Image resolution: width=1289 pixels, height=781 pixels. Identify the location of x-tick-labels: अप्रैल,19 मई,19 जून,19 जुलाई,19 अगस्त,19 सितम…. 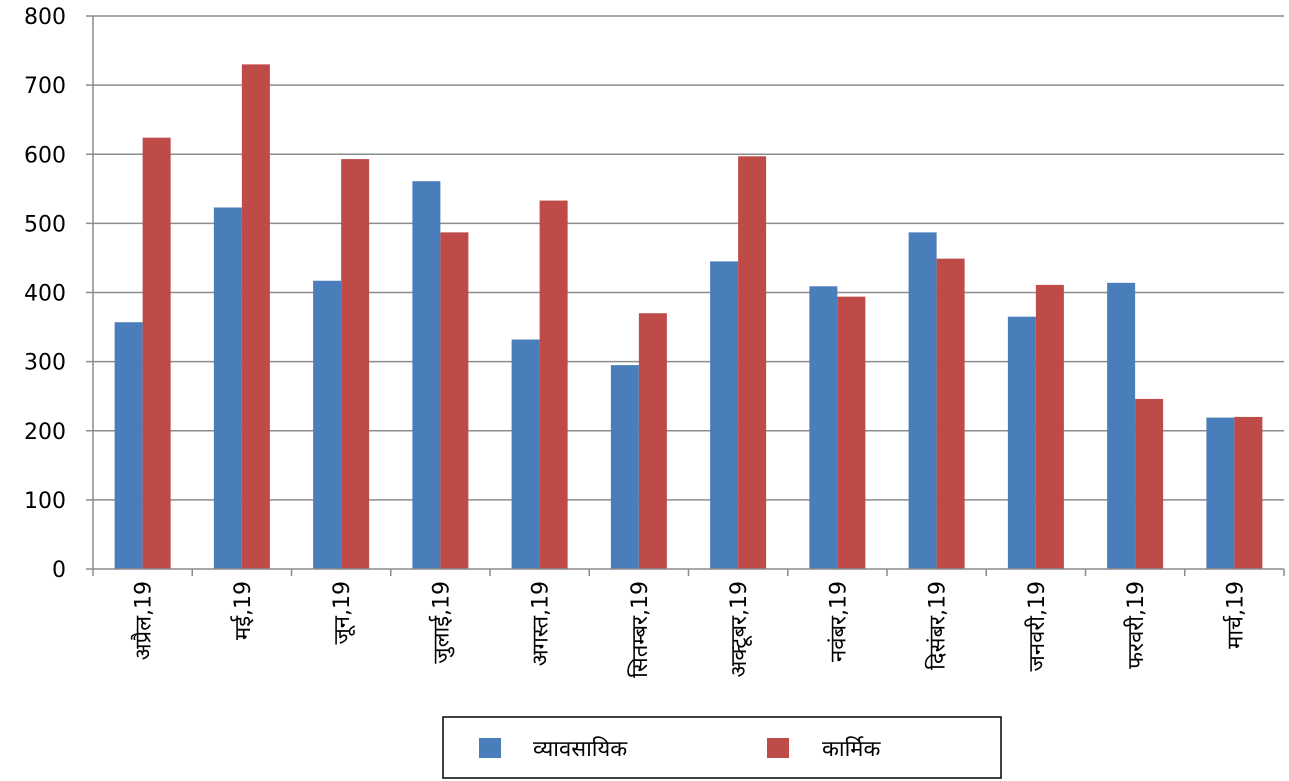
(690, 629).